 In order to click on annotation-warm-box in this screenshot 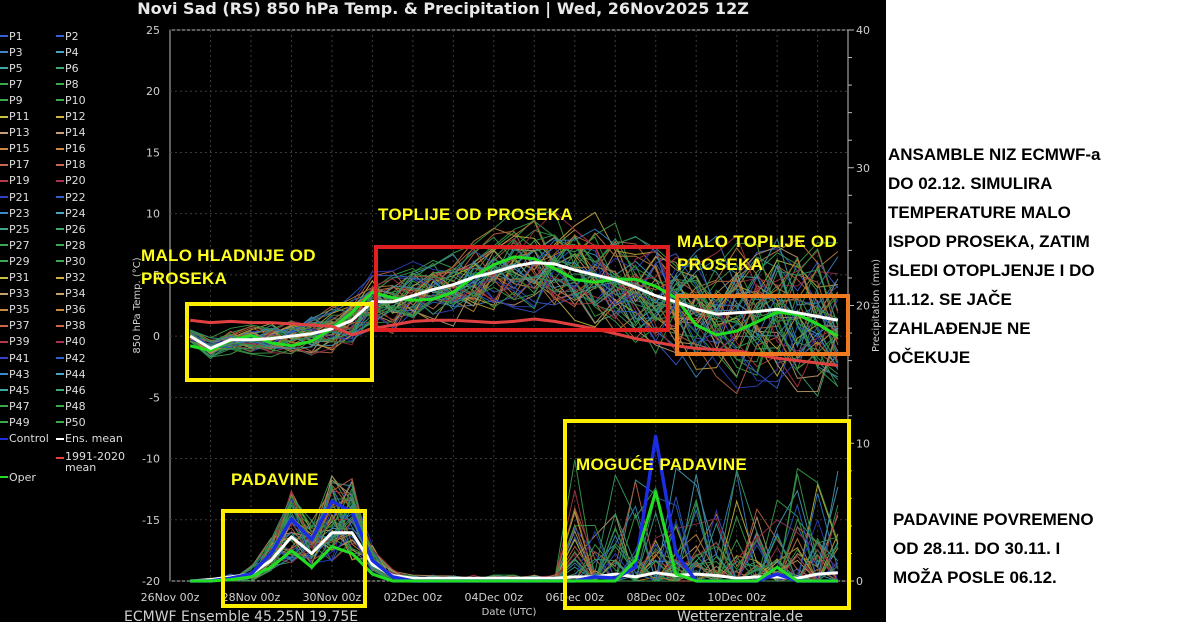, I will do `click(522, 288)`.